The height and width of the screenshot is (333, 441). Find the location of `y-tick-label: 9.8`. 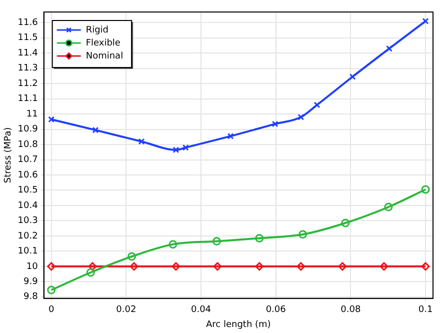

y-tick-label: 9.8 is located at coordinates (31, 297).